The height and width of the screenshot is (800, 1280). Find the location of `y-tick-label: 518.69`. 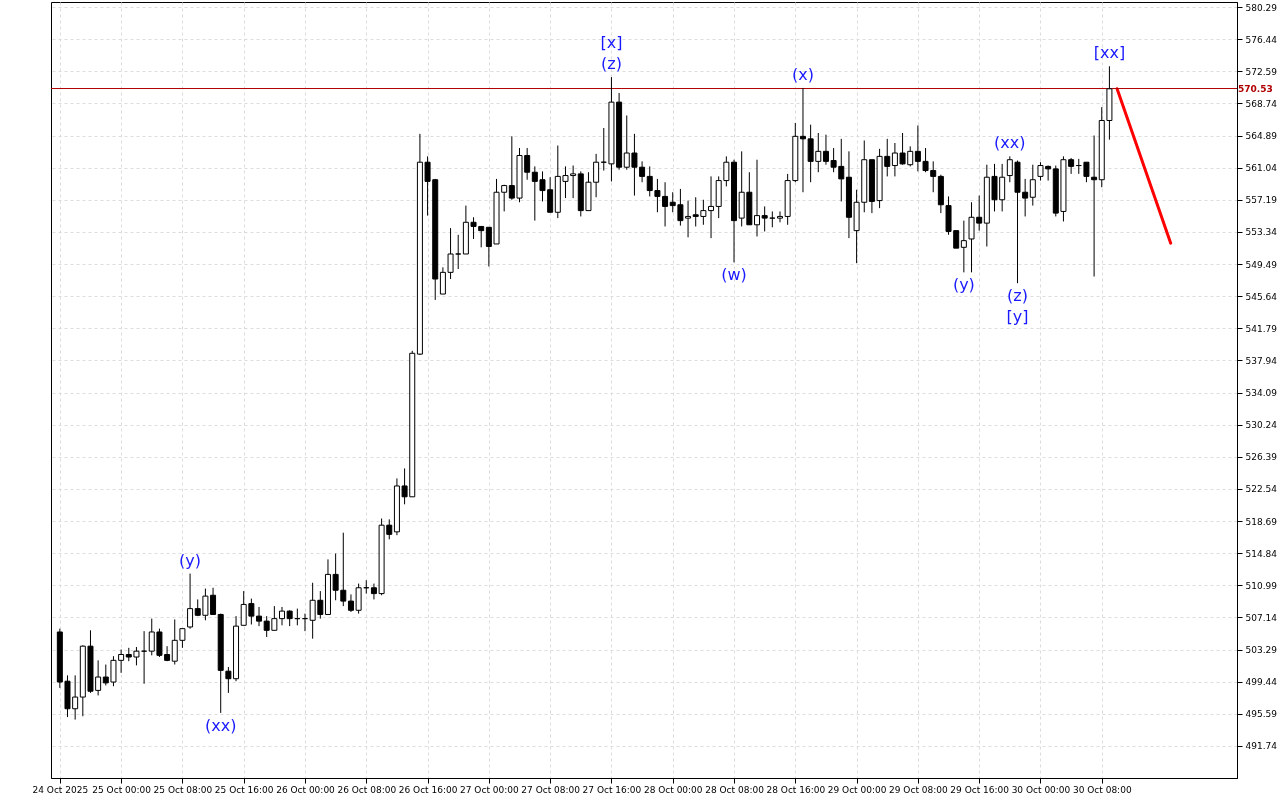

y-tick-label: 518.69 is located at coordinates (1261, 521).